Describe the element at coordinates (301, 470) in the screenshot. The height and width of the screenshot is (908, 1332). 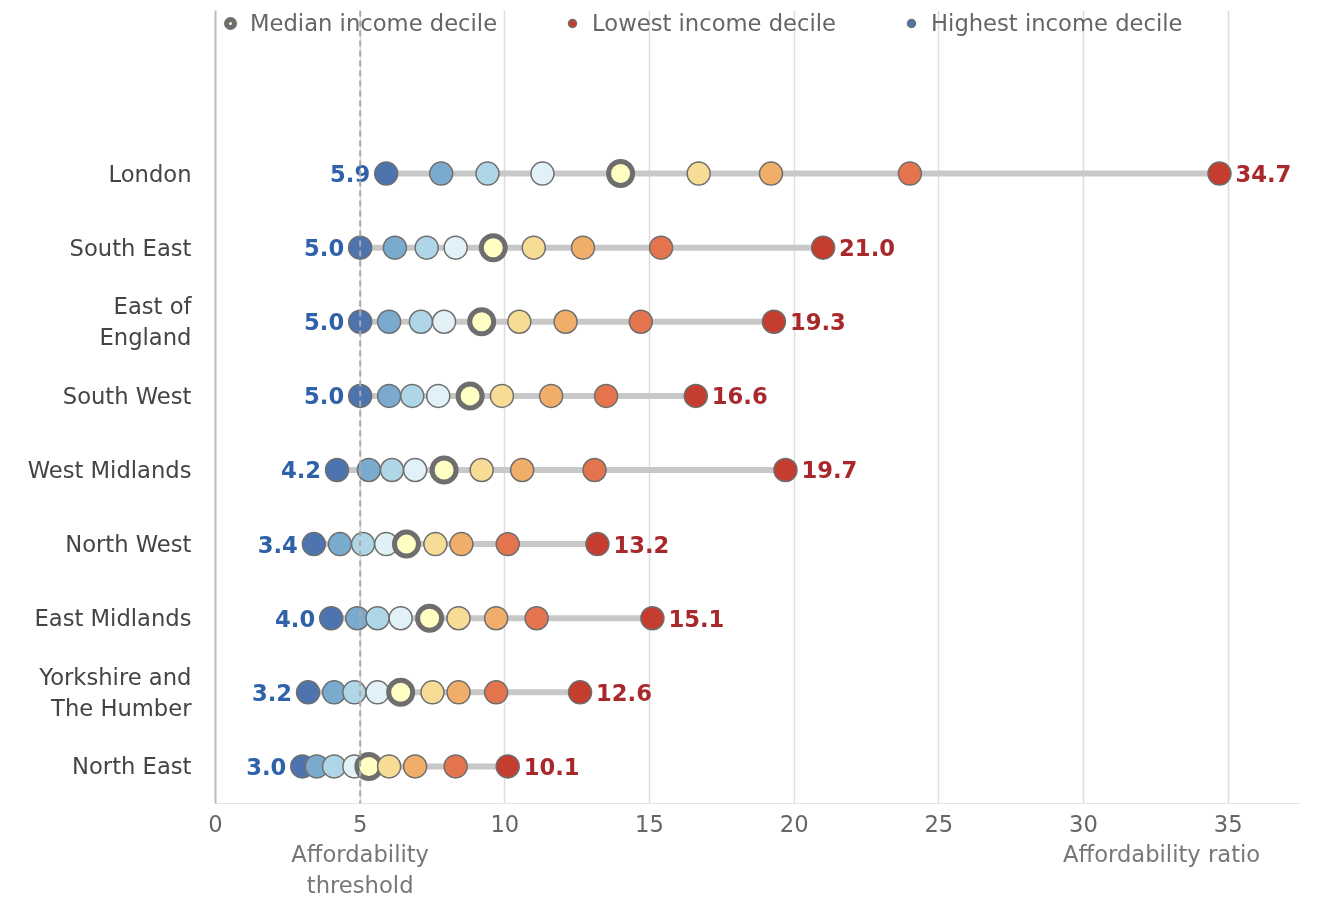
I see `data-label: 4.2` at that location.